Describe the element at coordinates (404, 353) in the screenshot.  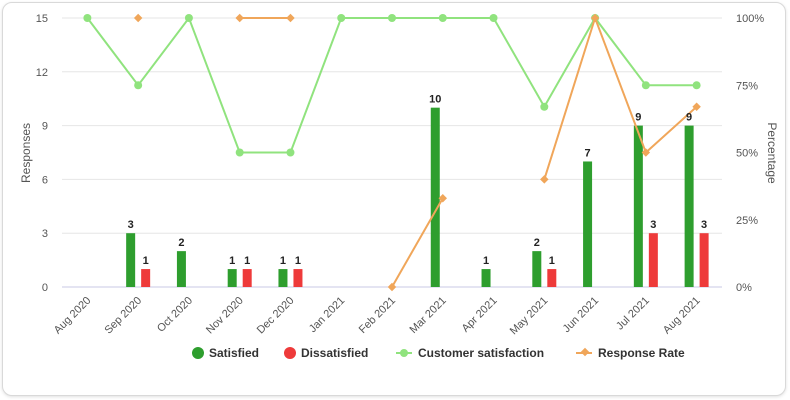
I see `legend-marker-customer-satisfaction` at that location.